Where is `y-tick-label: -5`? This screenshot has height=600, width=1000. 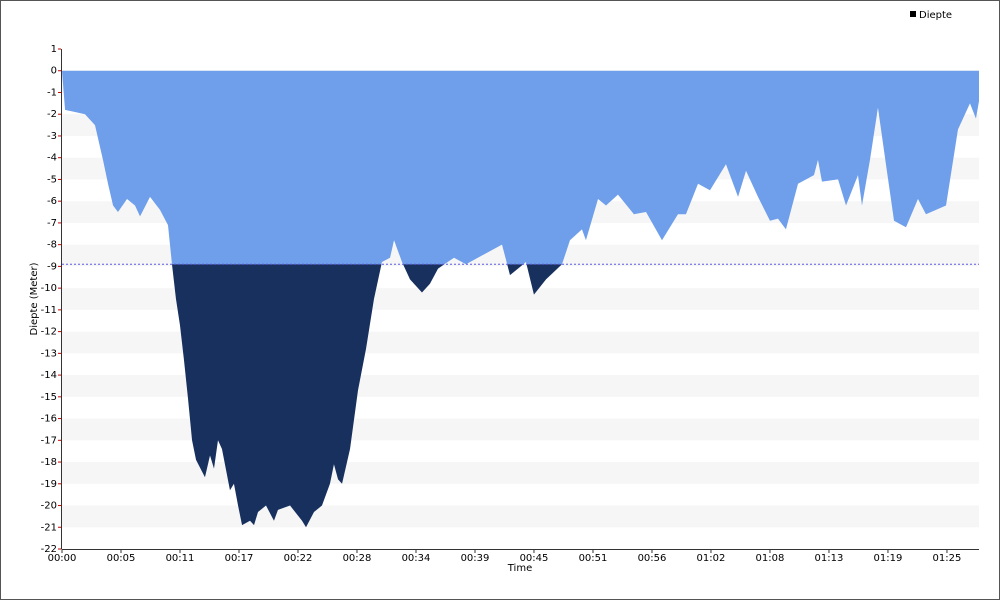
y-tick-label: -5 is located at coordinates (52, 179).